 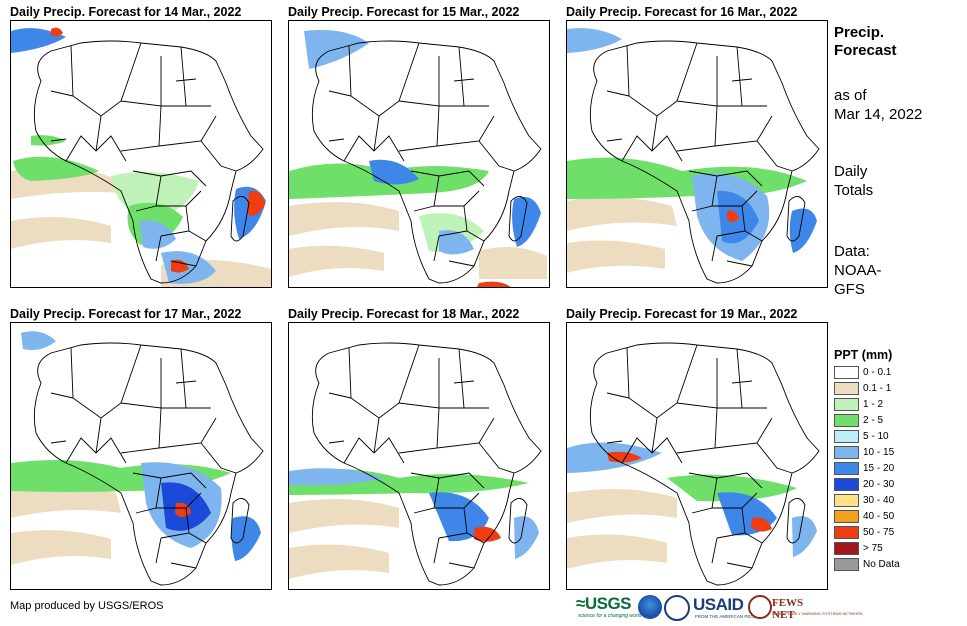 What do you see at coordinates (873, 404) in the screenshot?
I see `legend-label: 1 - 2` at bounding box center [873, 404].